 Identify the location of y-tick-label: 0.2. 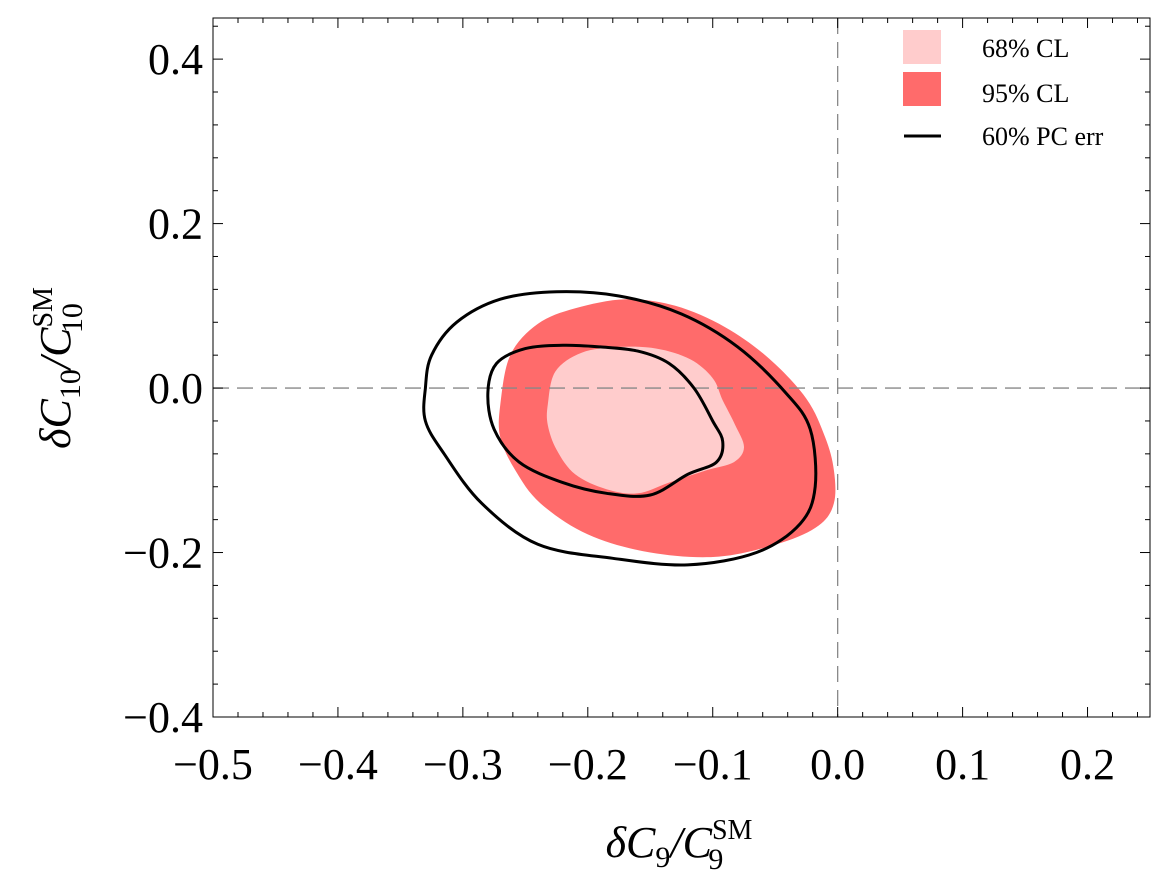
(175, 224).